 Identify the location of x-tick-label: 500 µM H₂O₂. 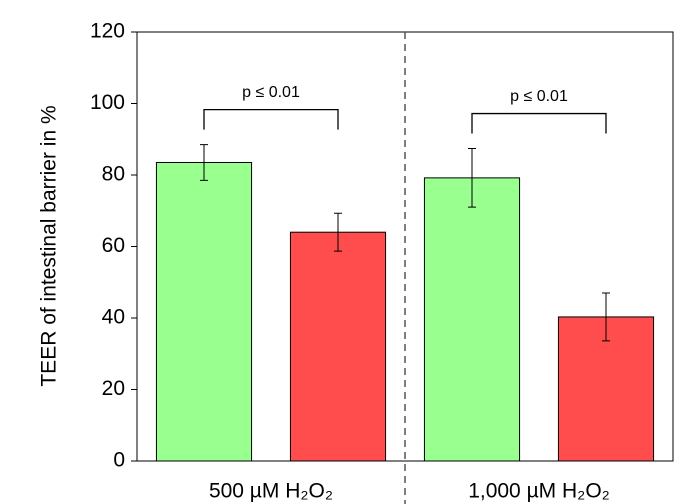
(271, 491).